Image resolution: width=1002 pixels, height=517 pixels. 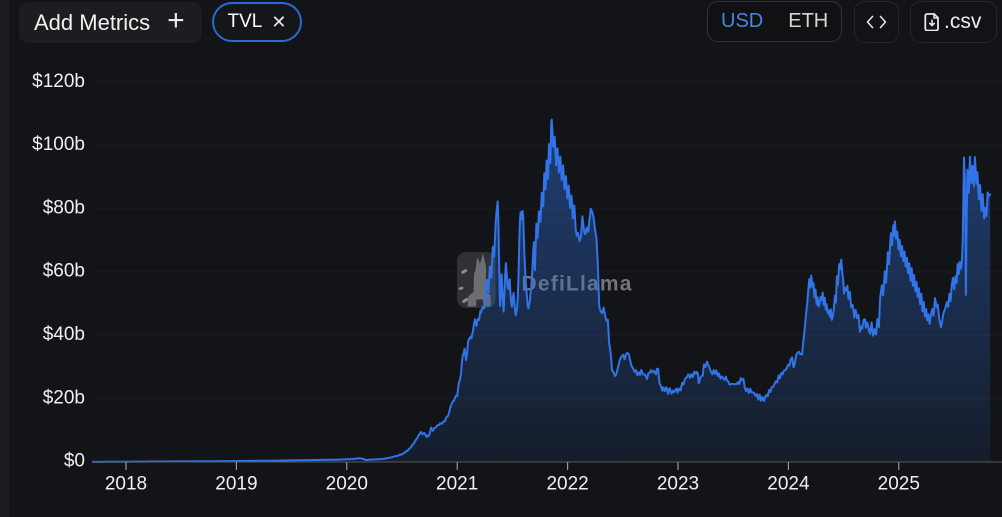 I want to click on svg-text: $60b, so click(x=64, y=271).